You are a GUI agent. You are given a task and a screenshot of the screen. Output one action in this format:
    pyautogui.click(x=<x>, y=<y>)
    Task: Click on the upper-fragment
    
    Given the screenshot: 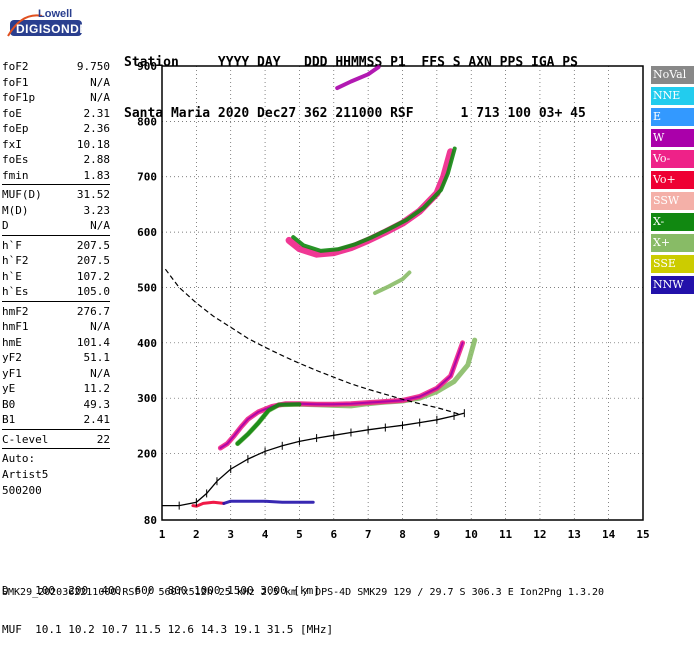 What is the action you would take?
    pyautogui.click(x=358, y=78)
    